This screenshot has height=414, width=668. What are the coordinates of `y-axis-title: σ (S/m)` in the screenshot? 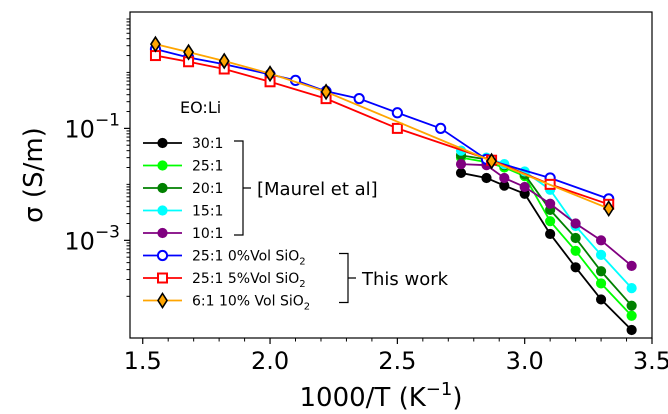 It's located at (34, 175).